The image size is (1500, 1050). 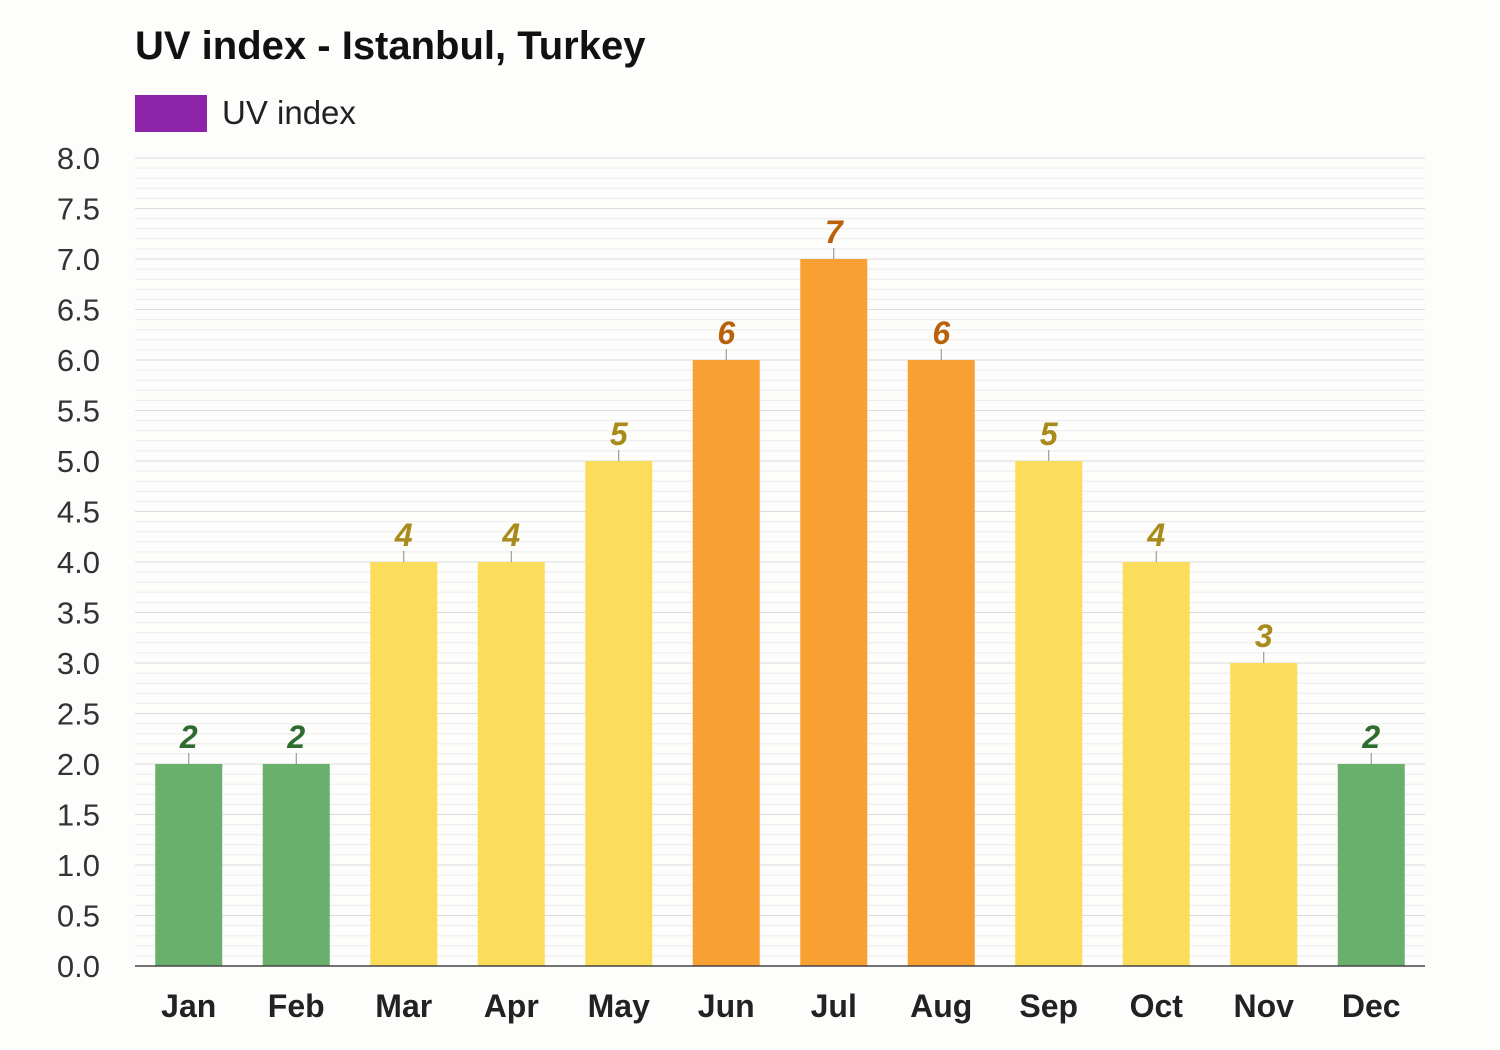 I want to click on y-tick-label: 0.5, so click(x=78, y=916).